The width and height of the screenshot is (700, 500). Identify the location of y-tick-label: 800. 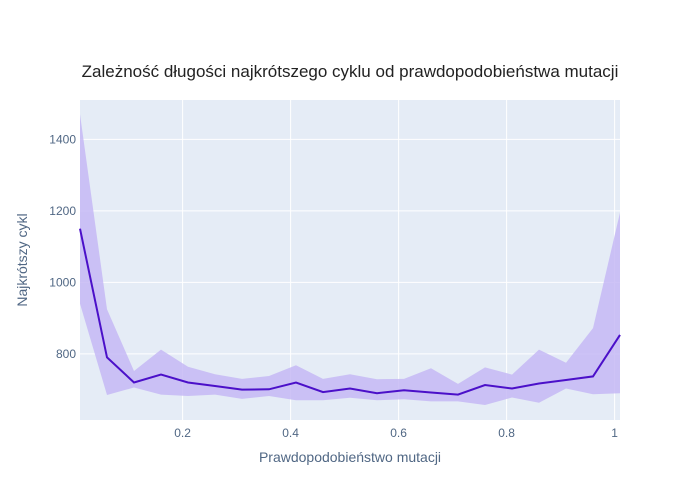
(66, 354).